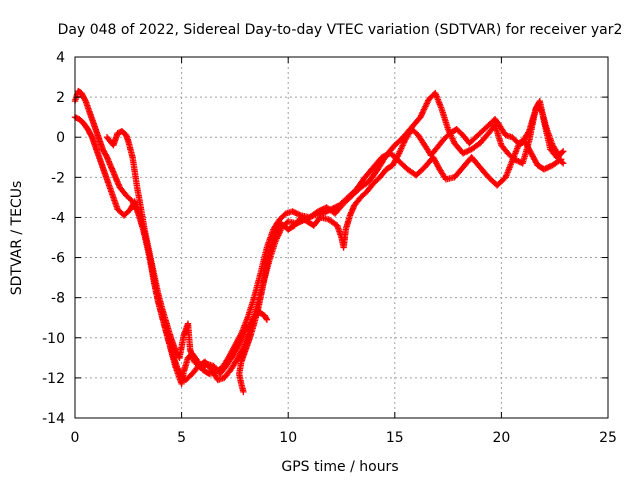  Describe the element at coordinates (53, 419) in the screenshot. I see `y-tick-label: -14` at that location.